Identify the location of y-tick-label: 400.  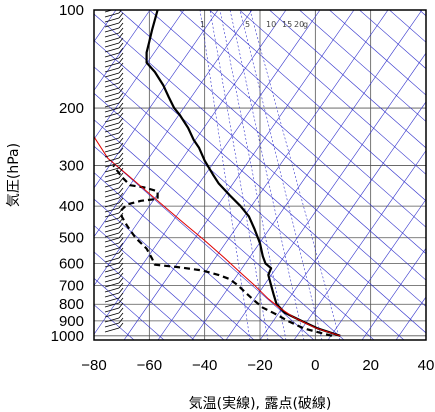
(71, 206).